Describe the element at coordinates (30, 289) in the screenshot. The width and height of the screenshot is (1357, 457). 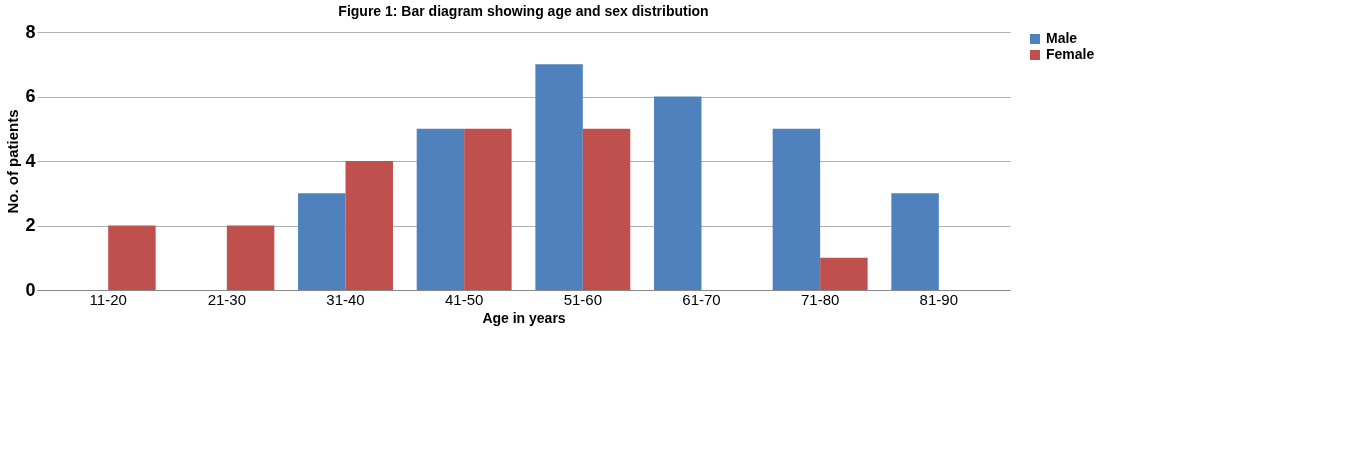
I see `y-tick-label: 0` at that location.